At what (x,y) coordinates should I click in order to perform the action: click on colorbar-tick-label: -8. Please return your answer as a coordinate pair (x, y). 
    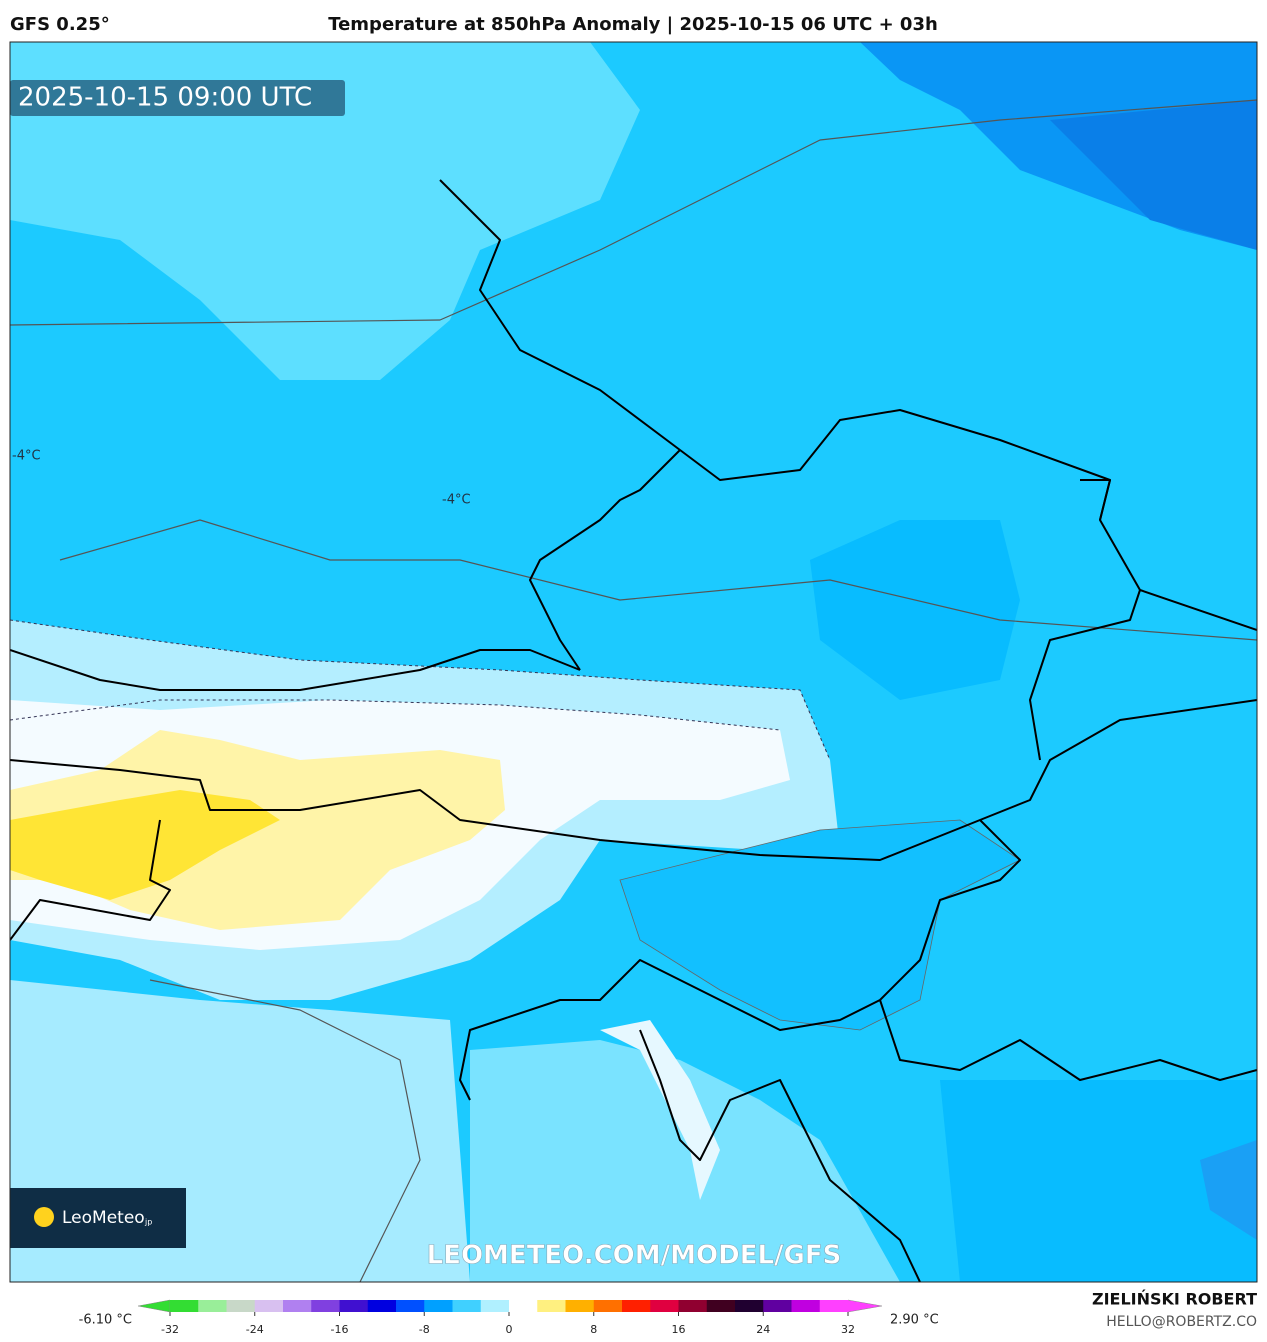
    Looking at the image, I should click on (424, 1329).